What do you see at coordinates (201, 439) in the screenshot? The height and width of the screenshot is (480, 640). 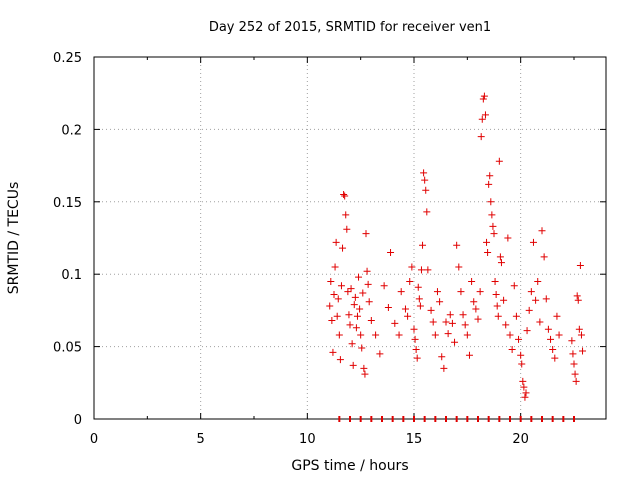 I see `x-tick-label: 5` at bounding box center [201, 439].